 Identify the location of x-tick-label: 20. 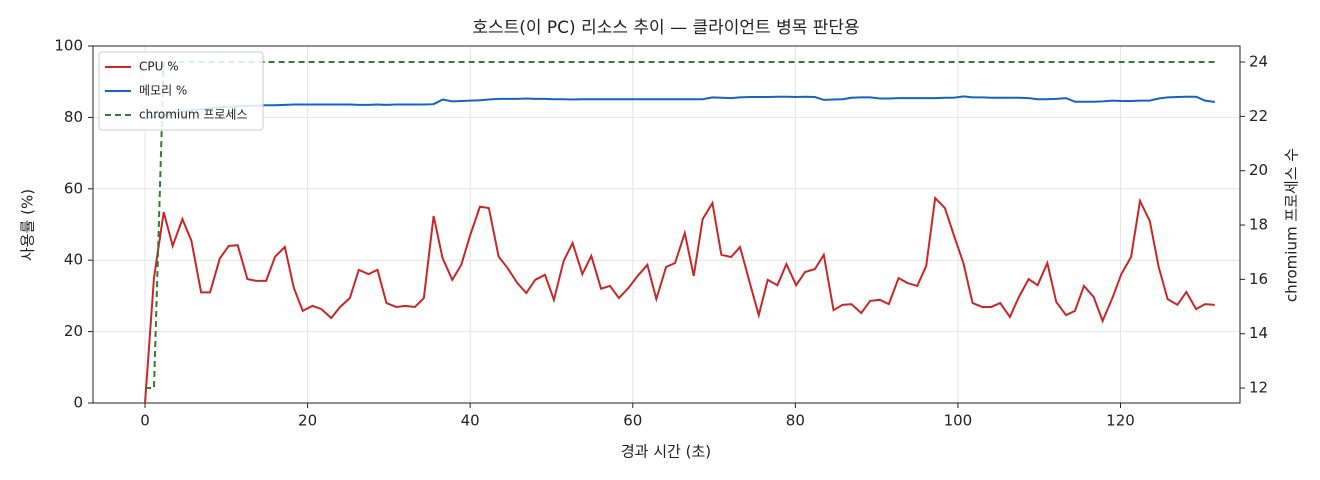
(307, 421).